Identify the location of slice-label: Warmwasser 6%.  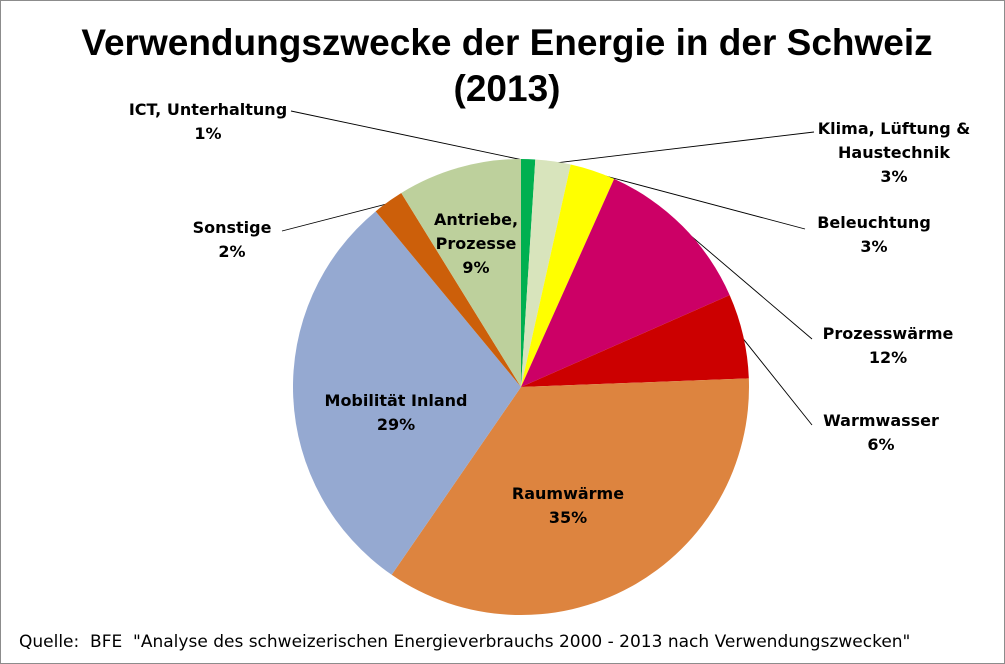
(881, 432).